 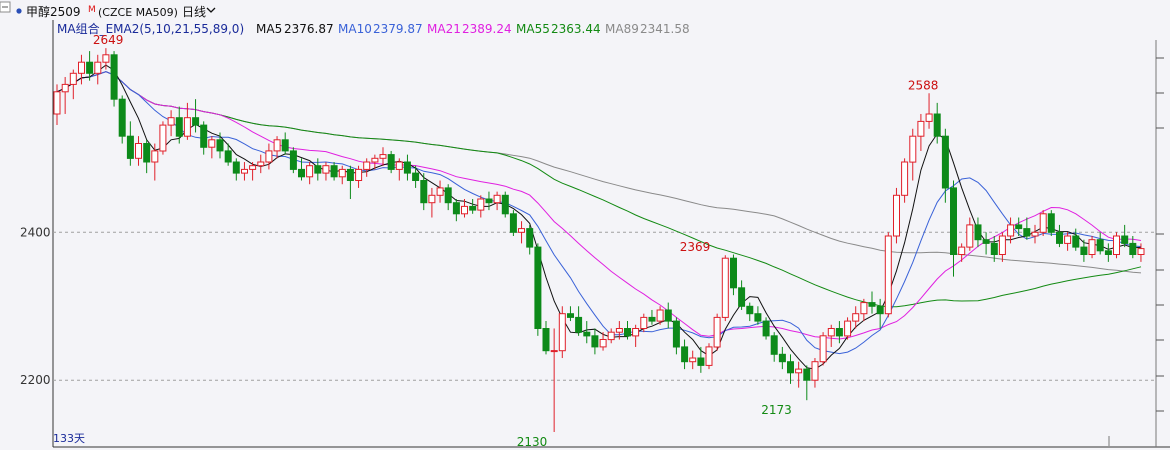 What do you see at coordinates (355, 29) in the screenshot?
I see `legend-ma10: MA10` at bounding box center [355, 29].